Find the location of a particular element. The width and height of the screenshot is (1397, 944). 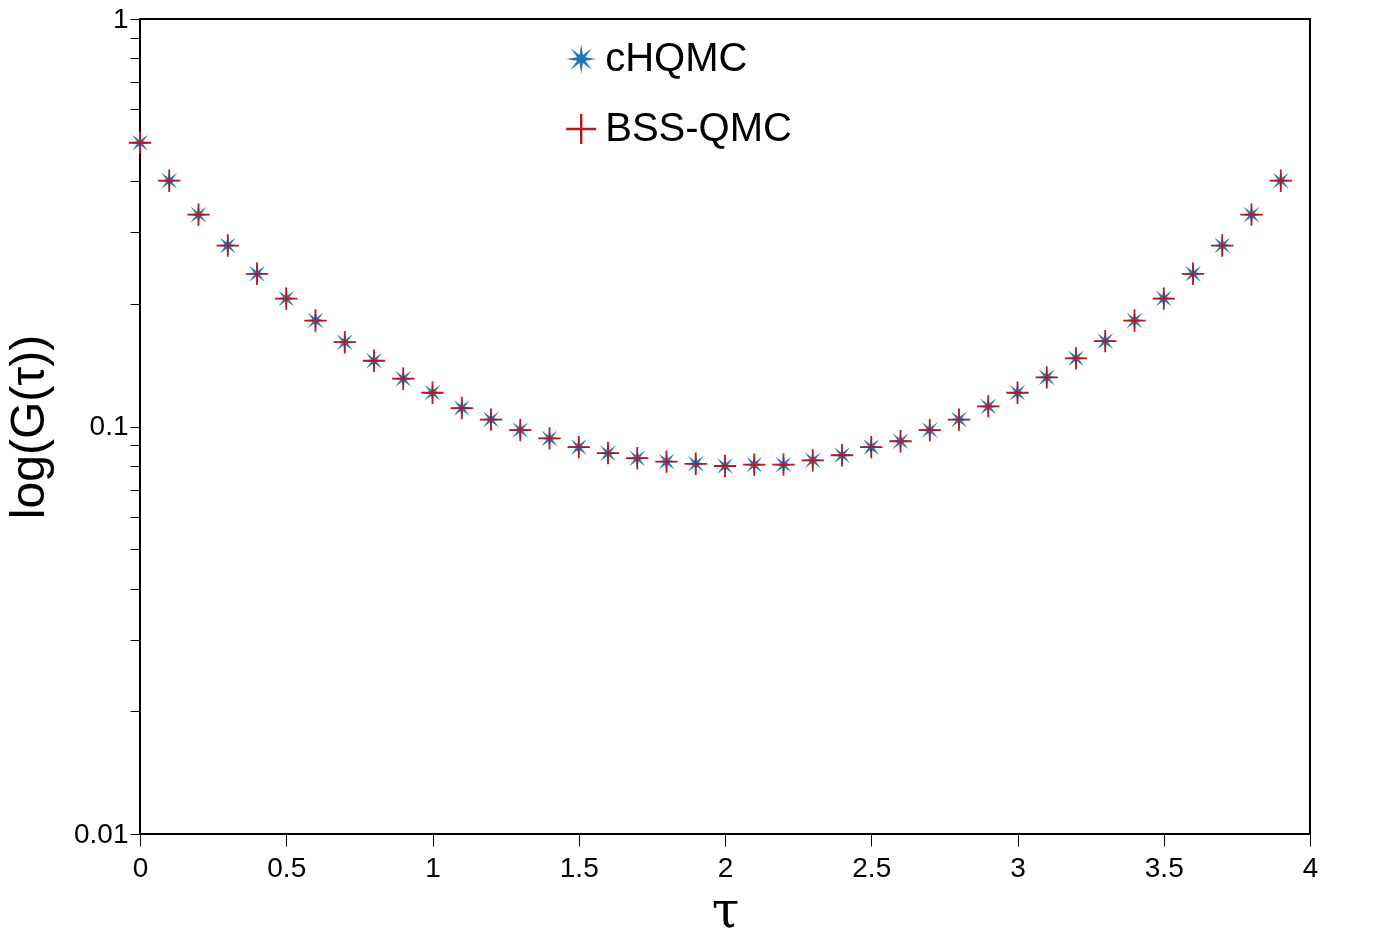

x-tick-label: 0 is located at coordinates (140, 867).